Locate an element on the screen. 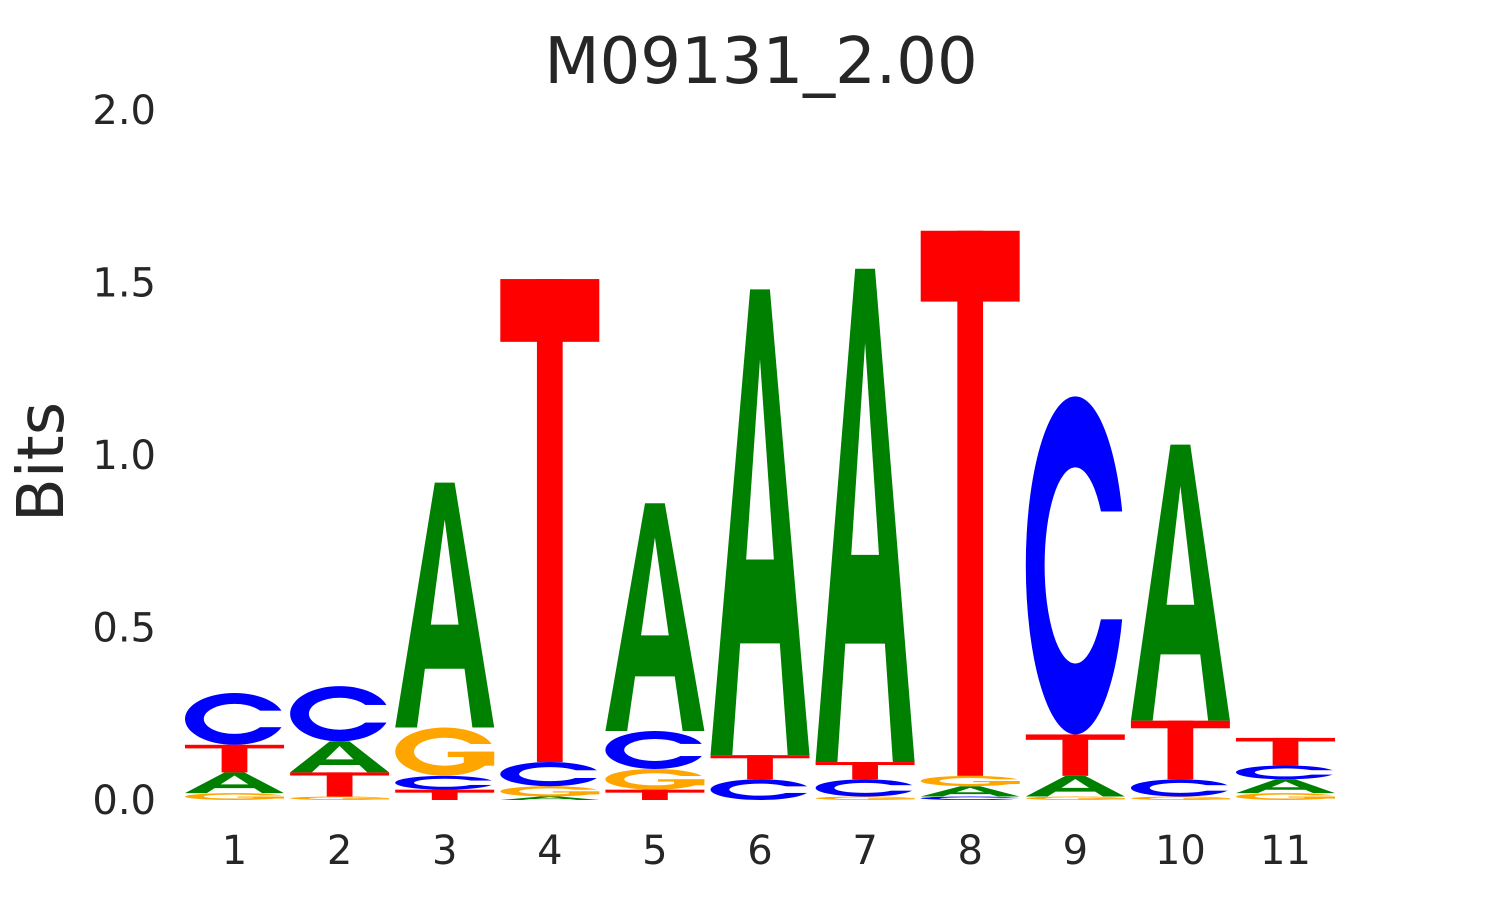 This screenshot has height=900, width=1485. x-tick-label: 1 is located at coordinates (234, 851).